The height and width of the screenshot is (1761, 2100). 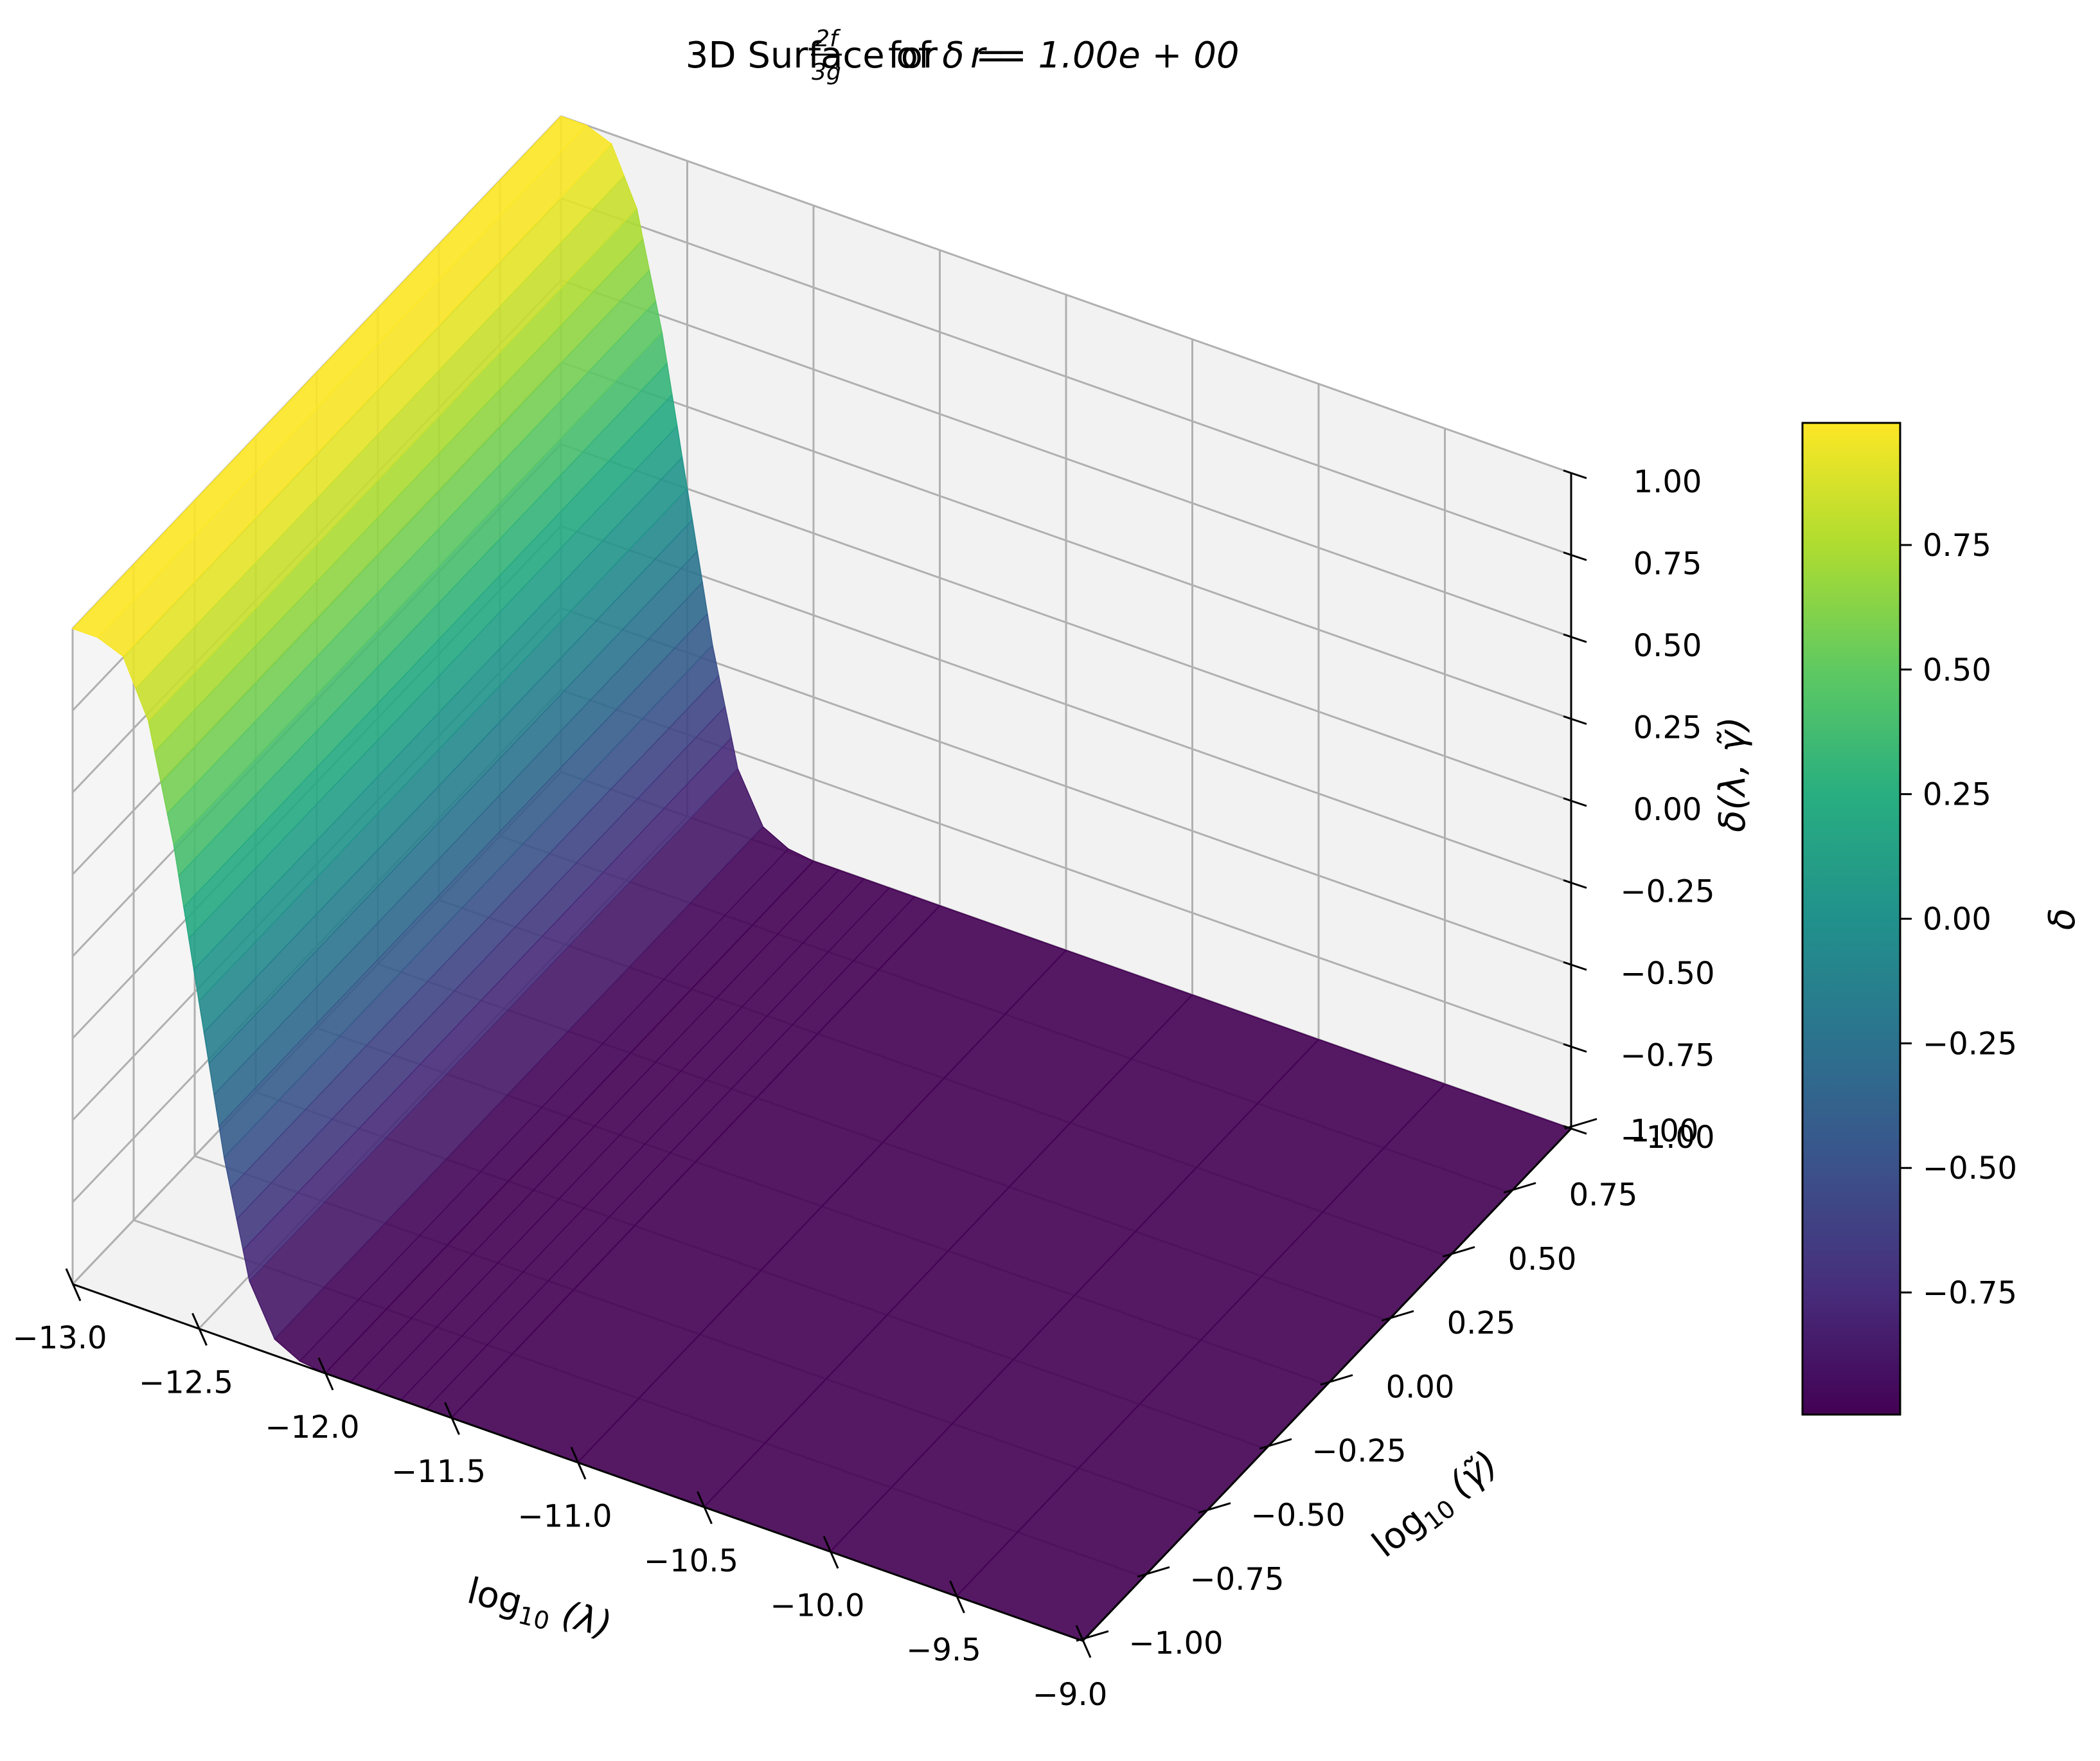 I want to click on title-eq: =, so click(x=985, y=55).